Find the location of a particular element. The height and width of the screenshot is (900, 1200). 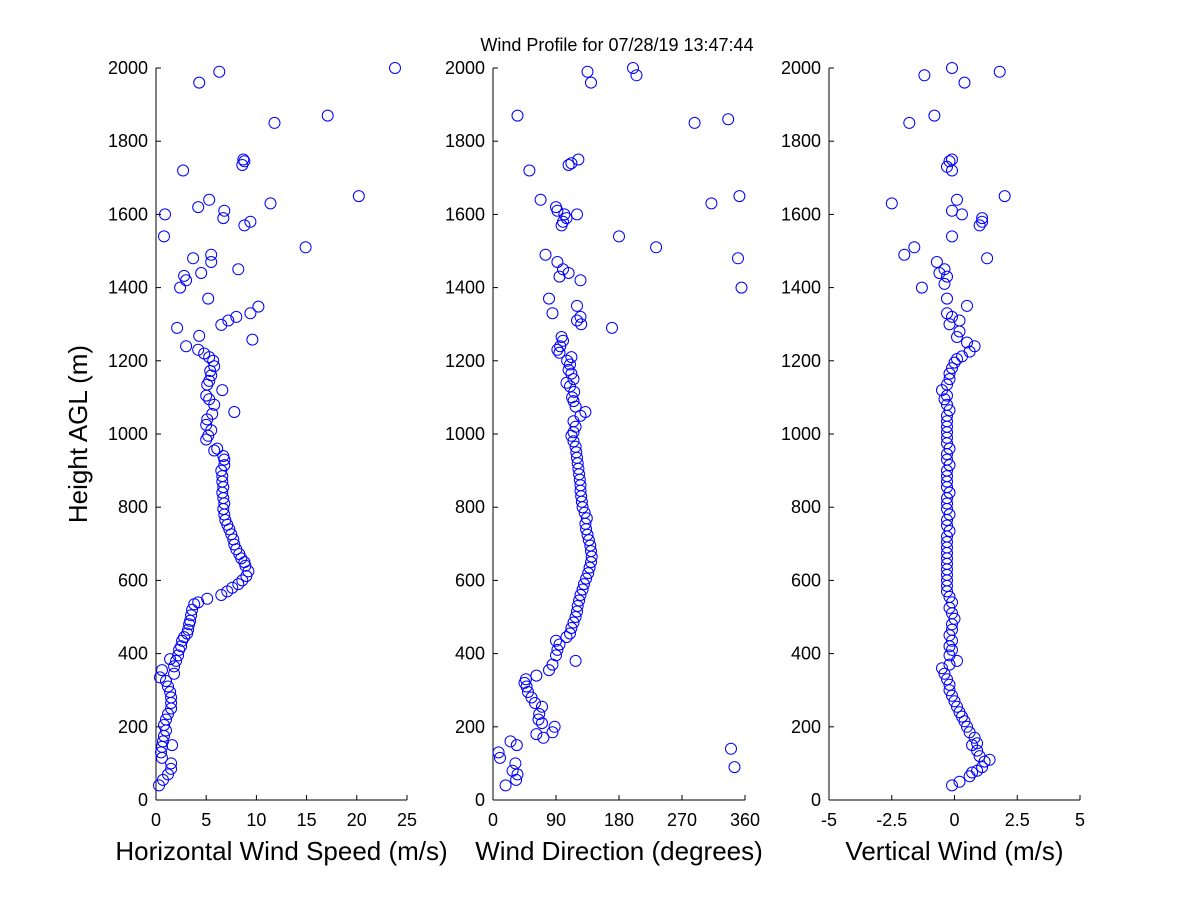

x-tick-label: 270 is located at coordinates (682, 820).